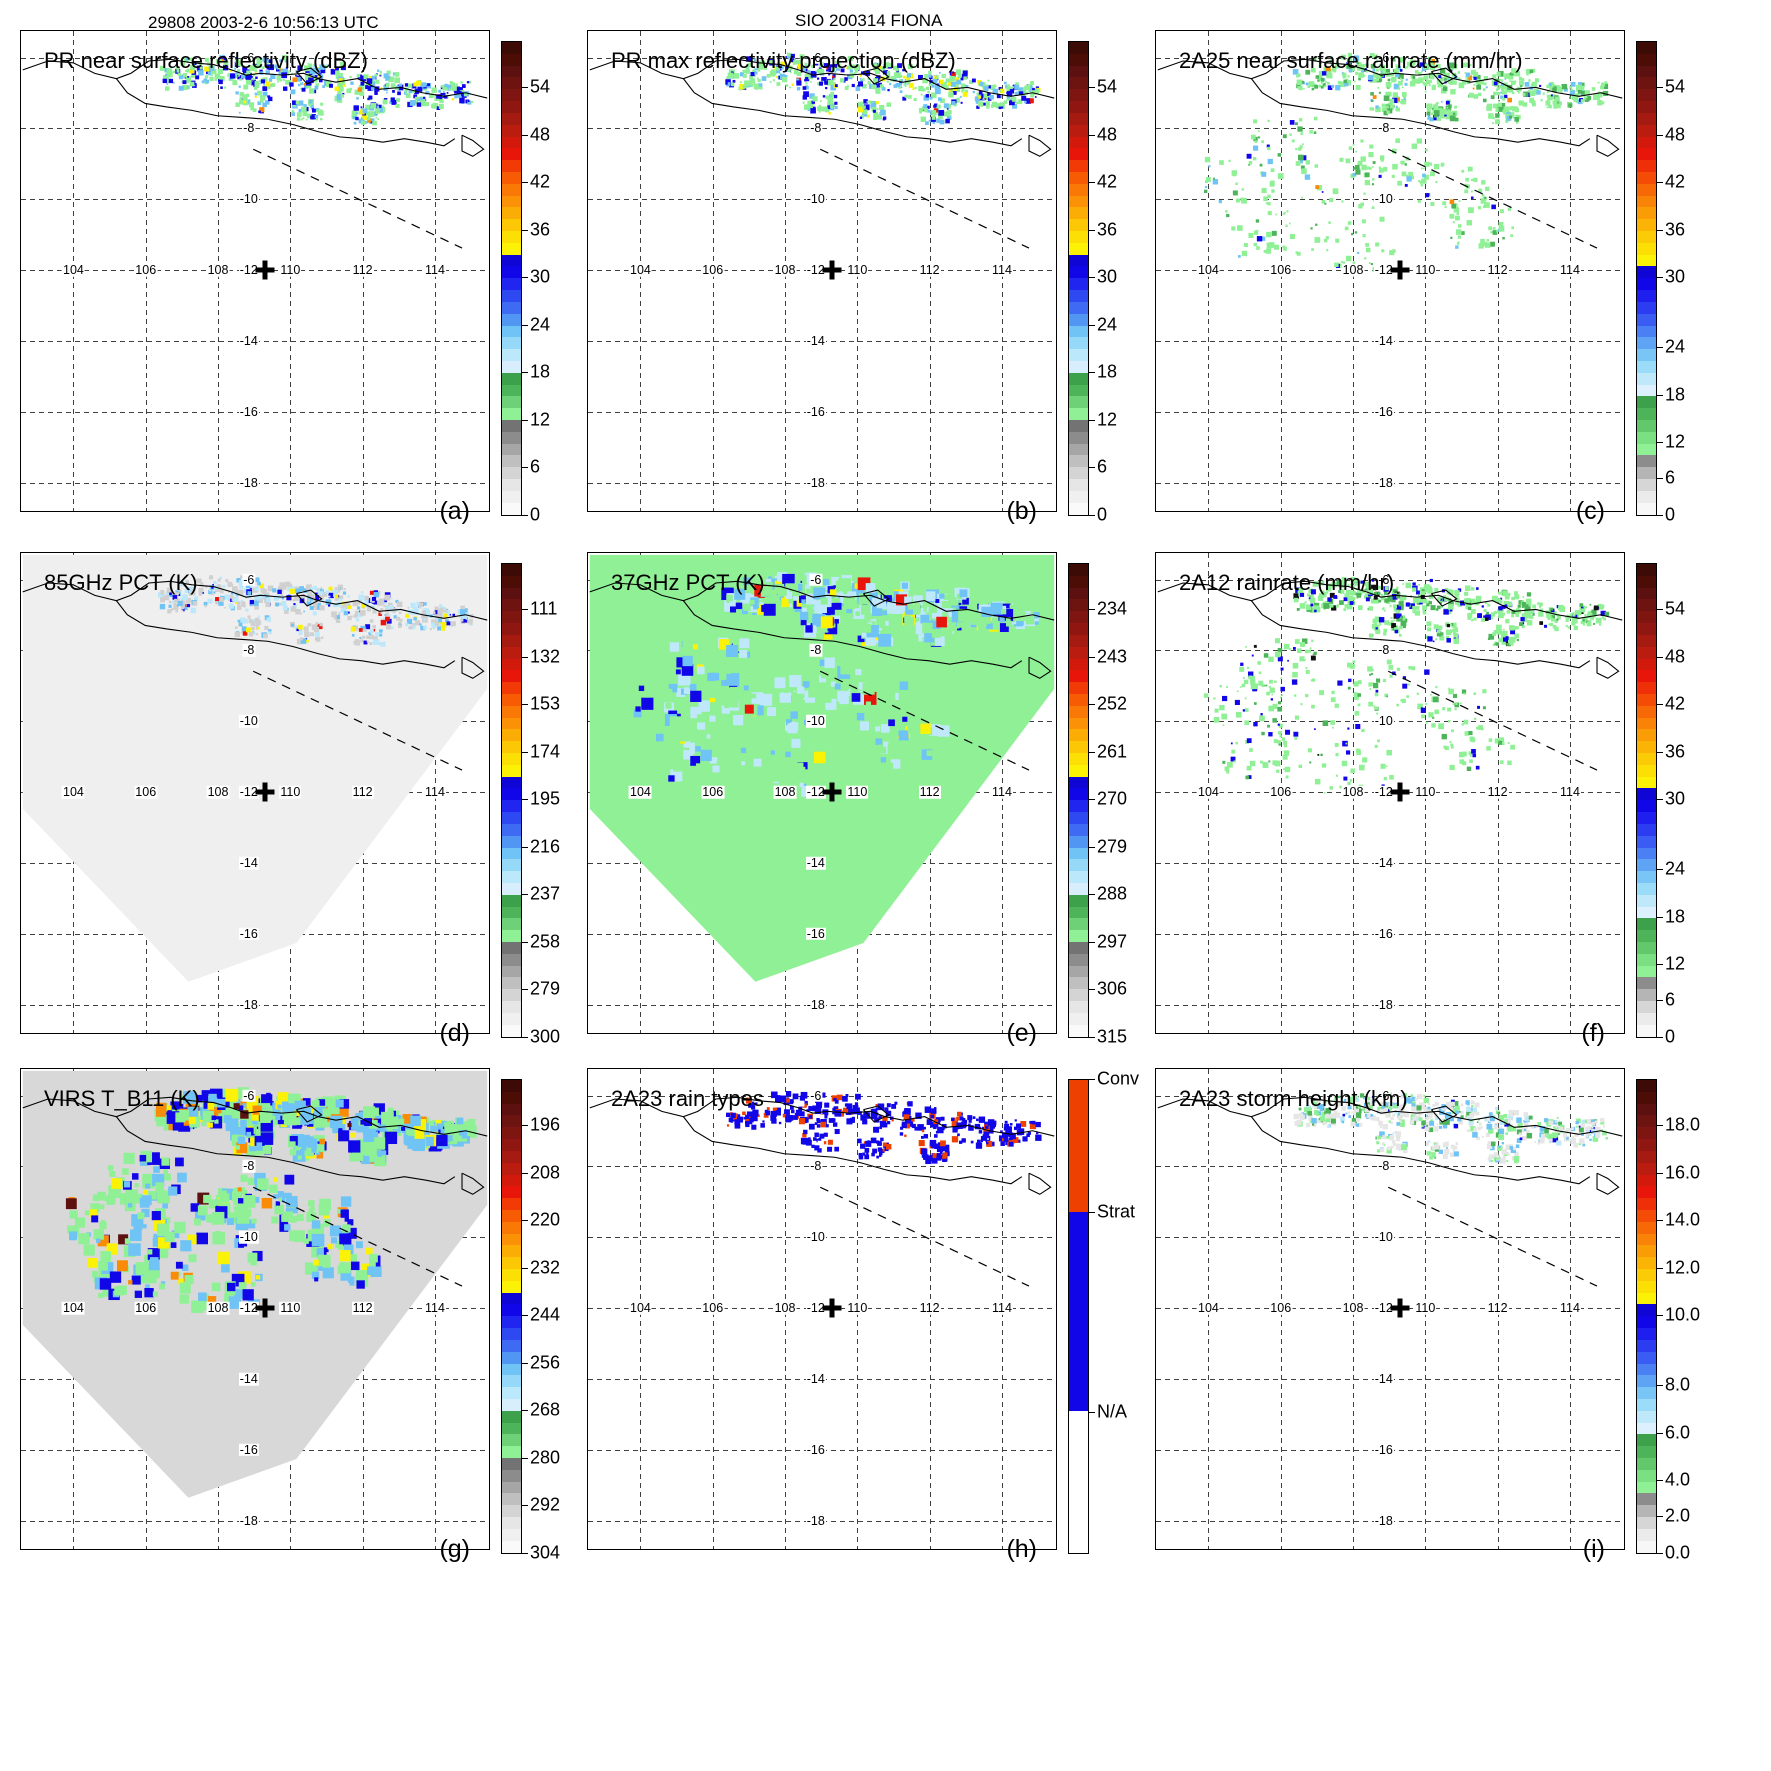 Image resolution: width=1771 pixels, height=1771 pixels. What do you see at coordinates (255, 793) in the screenshot?
I see `map-d: 104 106 108 110 112 114 -6 -8 -10 -12 -14 -16 -18` at bounding box center [255, 793].